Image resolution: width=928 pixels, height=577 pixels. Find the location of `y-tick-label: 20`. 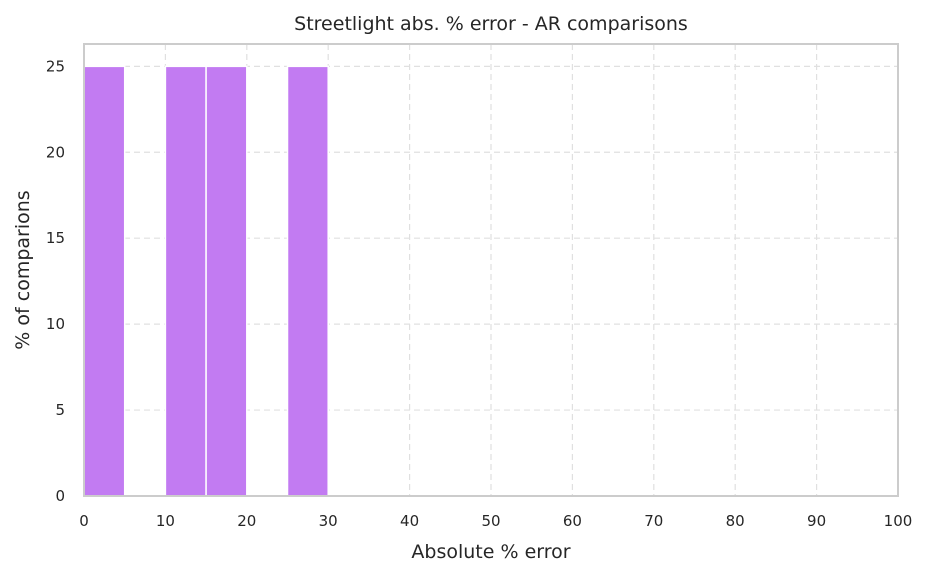

y-tick-label: 20 is located at coordinates (55, 152).